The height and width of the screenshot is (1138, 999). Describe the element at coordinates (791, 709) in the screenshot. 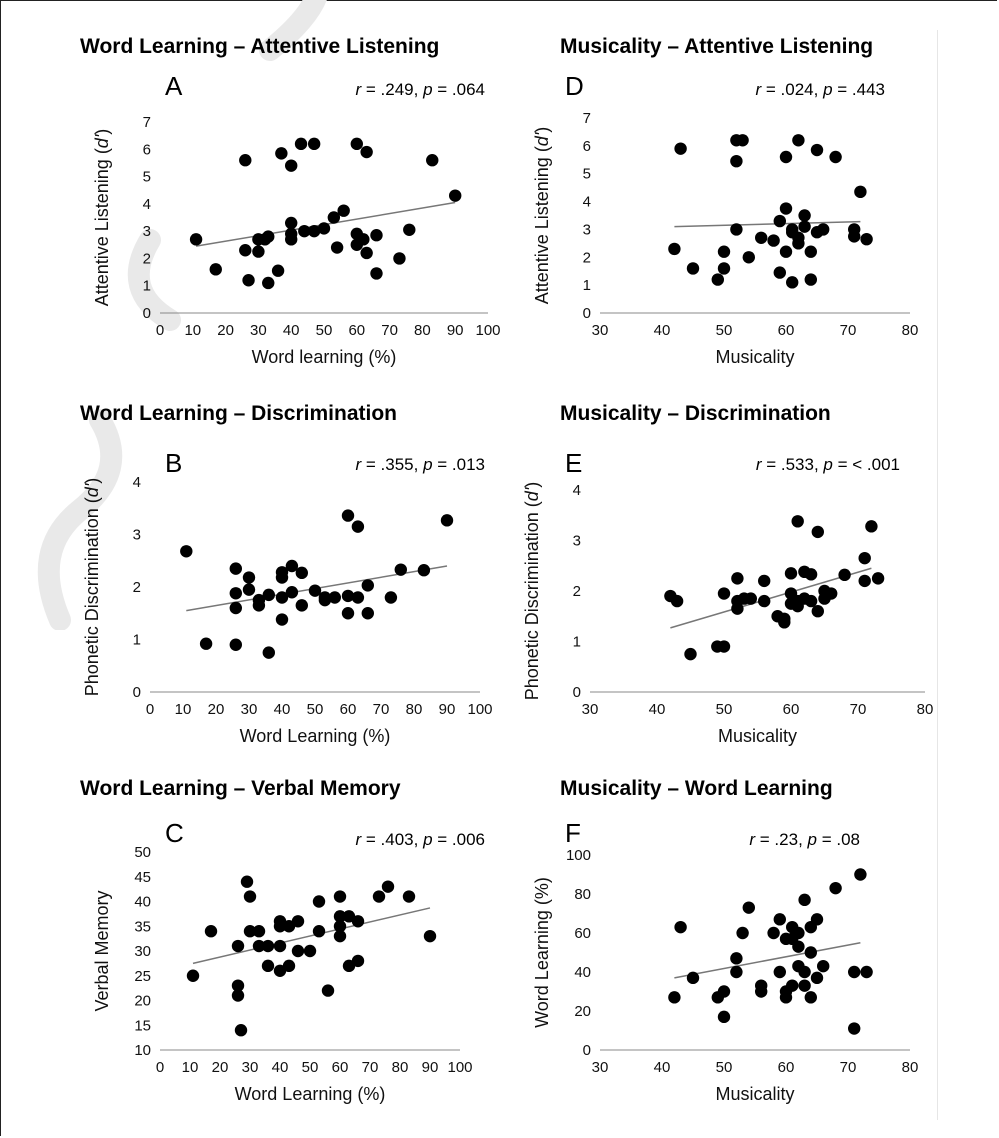

I see `x-tick-label: 60` at that location.